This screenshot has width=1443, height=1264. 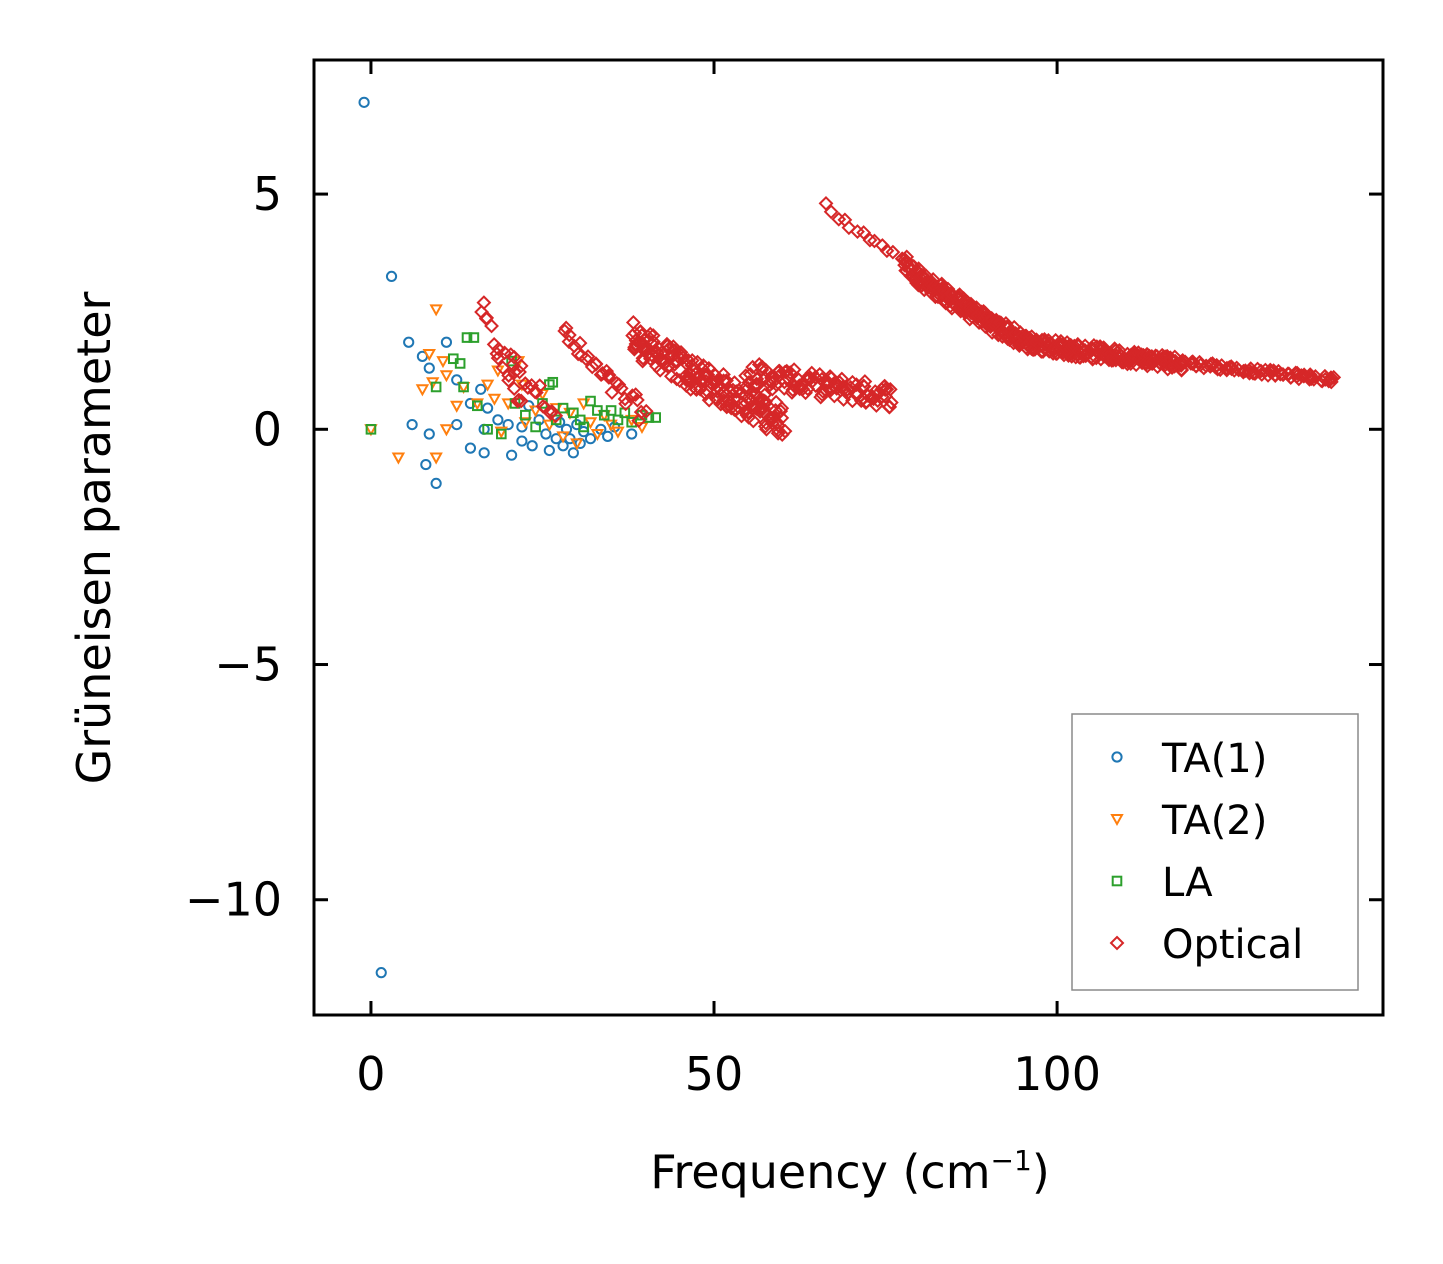 I want to click on legend-label: Optical, so click(x=1232, y=945).